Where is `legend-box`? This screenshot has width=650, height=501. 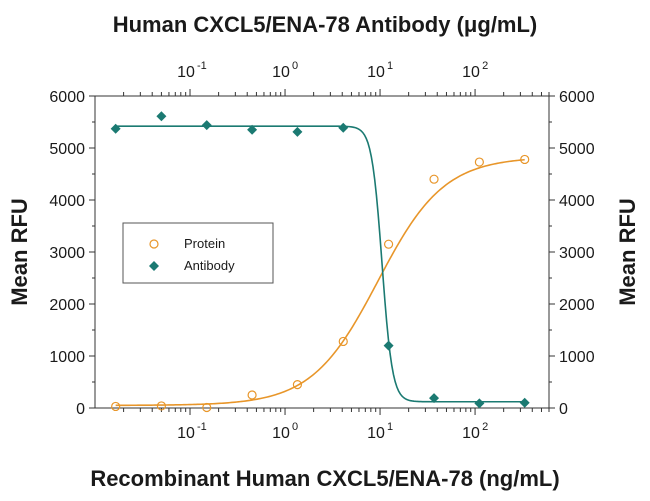
legend-box is located at coordinates (198, 253).